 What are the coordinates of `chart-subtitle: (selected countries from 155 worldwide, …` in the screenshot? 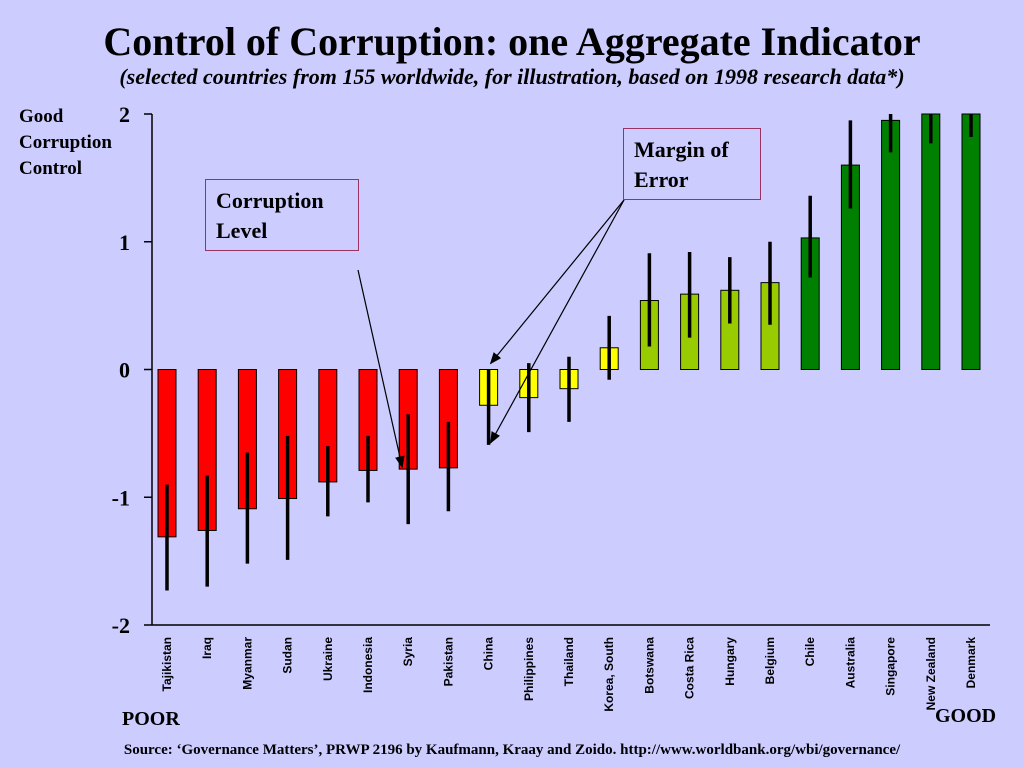 It's located at (512, 76).